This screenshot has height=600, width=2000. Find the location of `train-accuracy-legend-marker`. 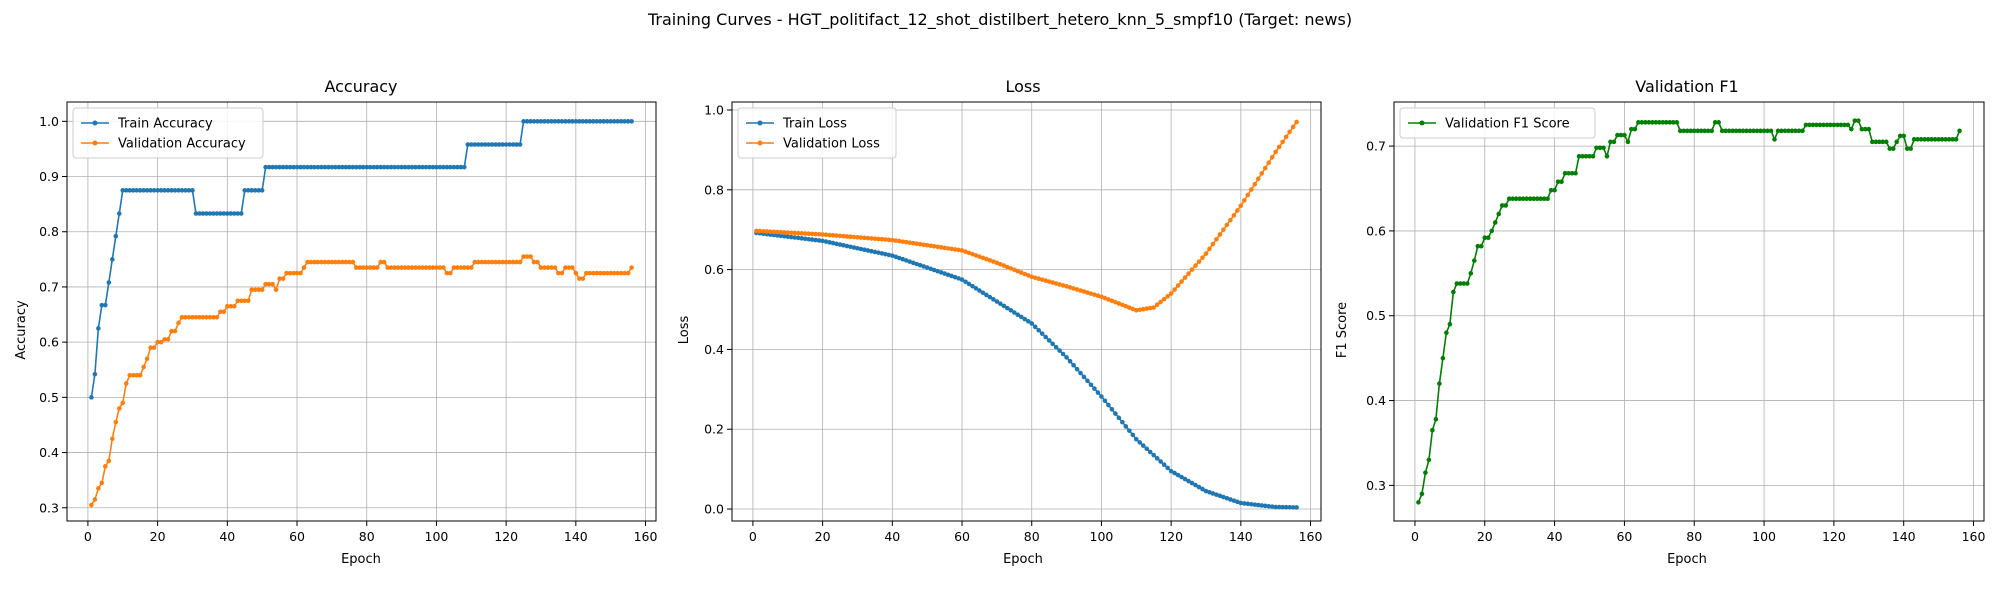

train-accuracy-legend-marker is located at coordinates (95, 123).